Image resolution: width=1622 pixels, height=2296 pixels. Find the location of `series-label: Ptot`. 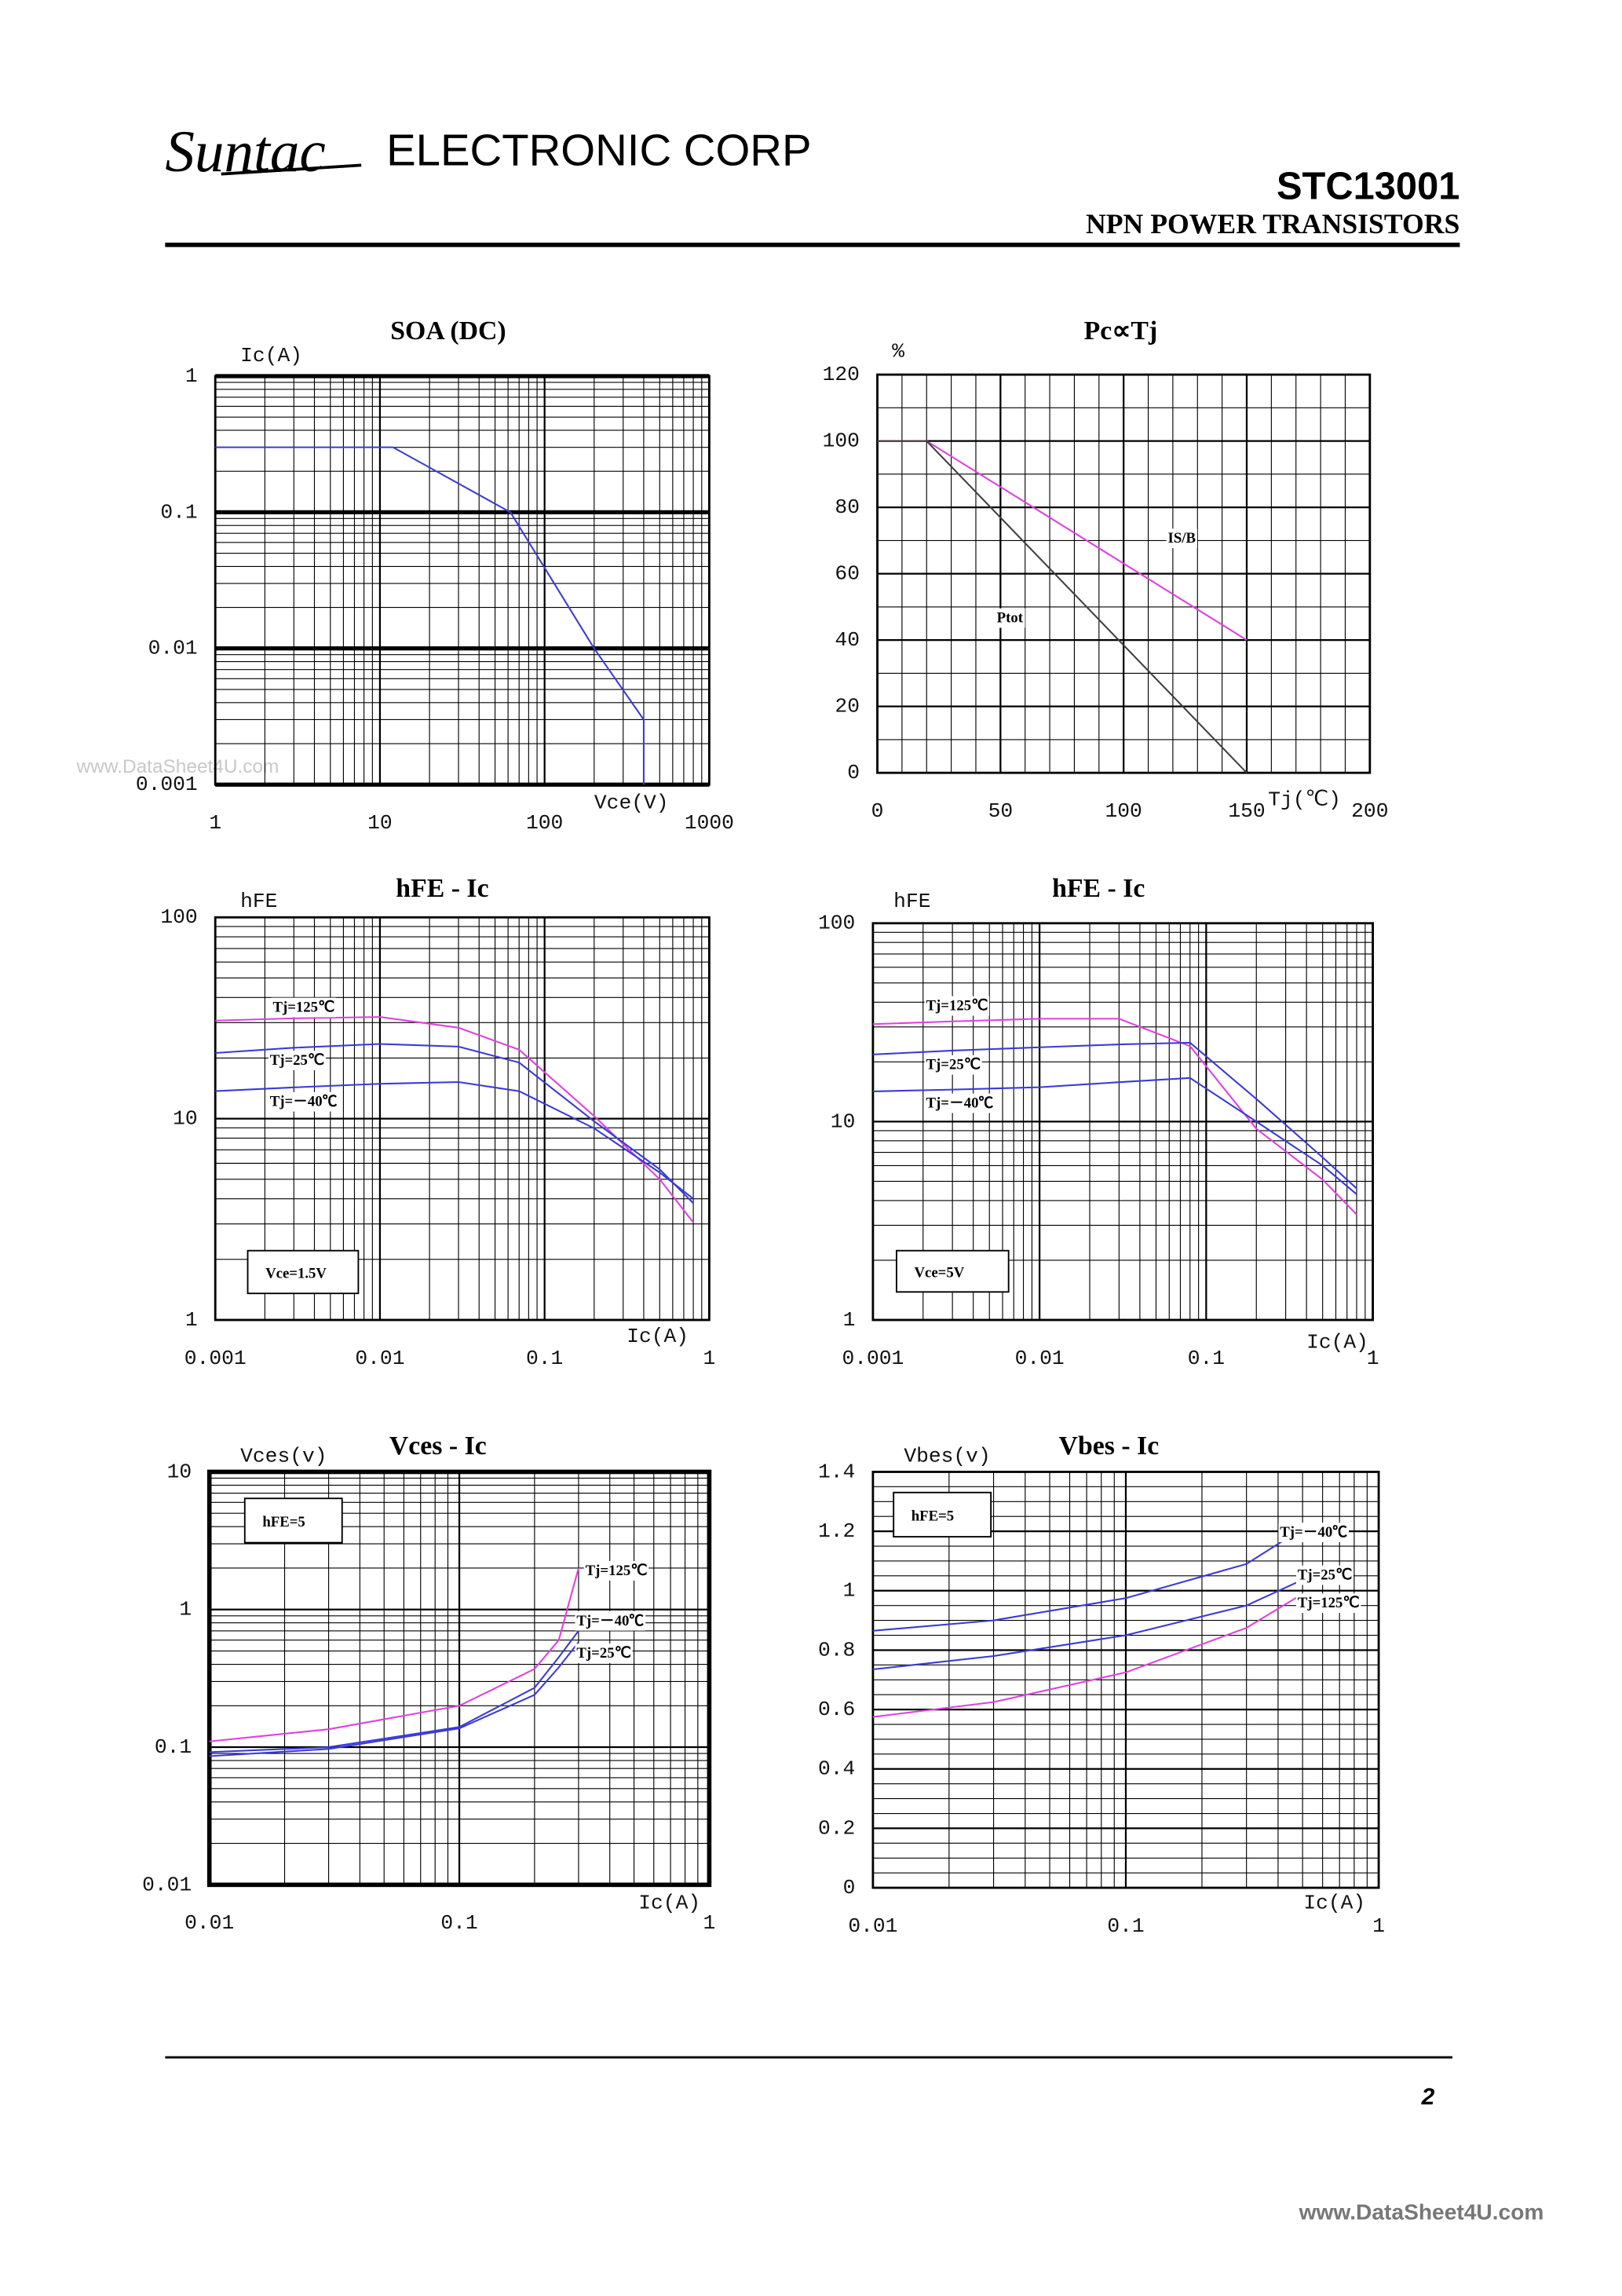

series-label: Ptot is located at coordinates (1010, 619).